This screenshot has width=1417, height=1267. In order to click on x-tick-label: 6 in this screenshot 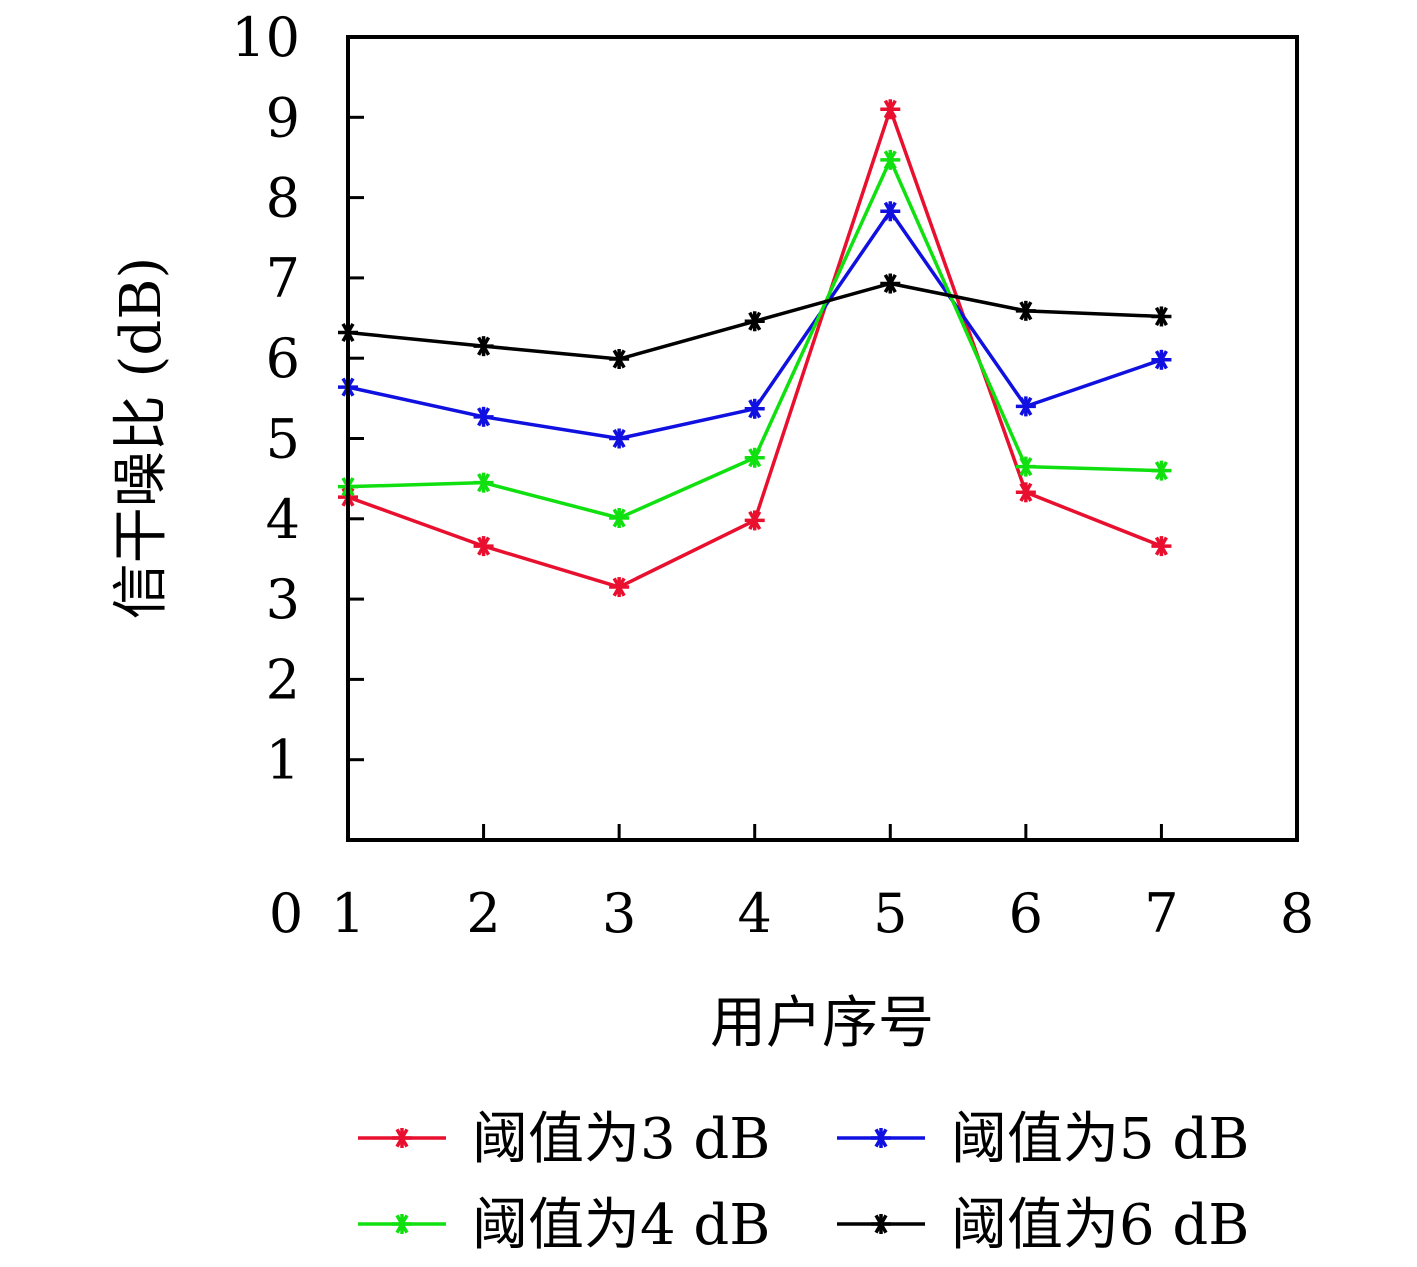, I will do `click(1026, 913)`.